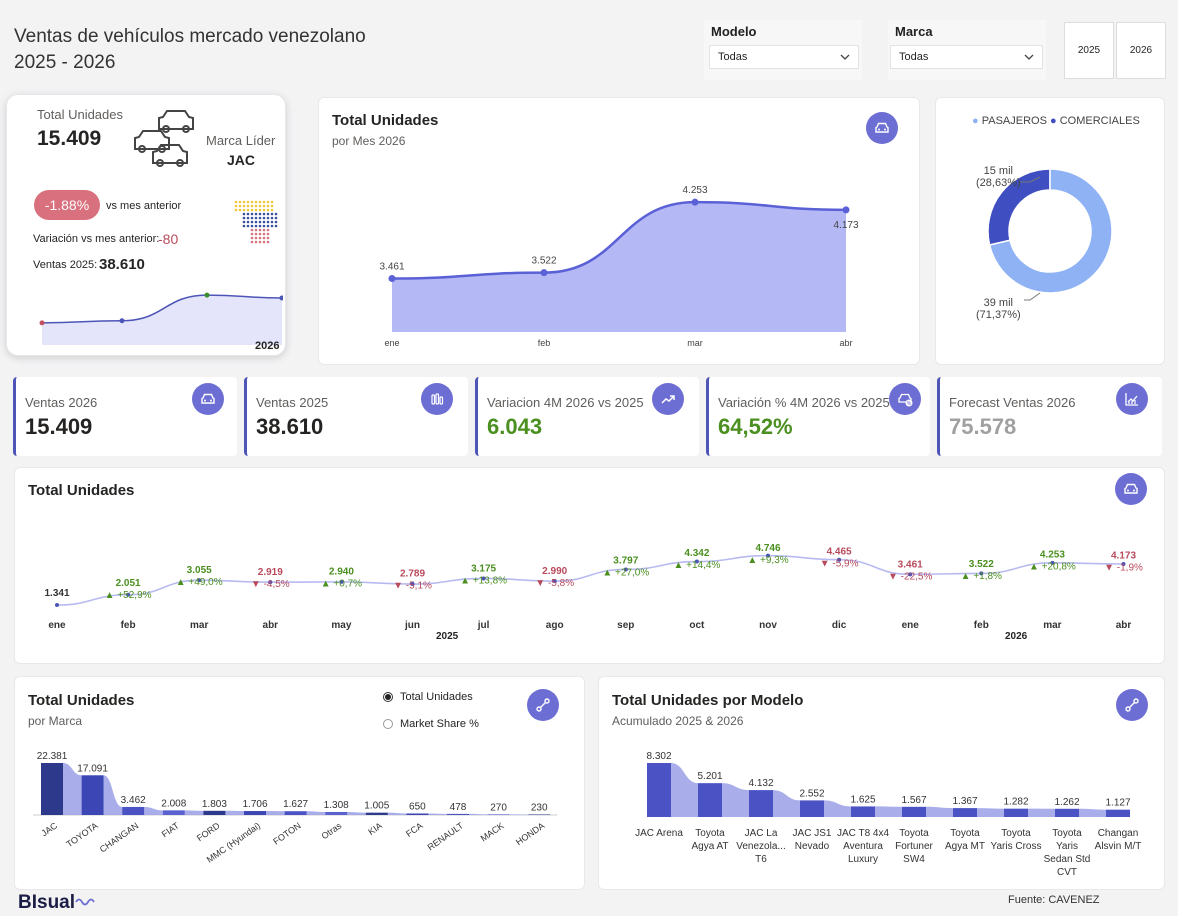 The image size is (1178, 916). I want to click on timeline-value-label: 2.940, so click(341, 571).